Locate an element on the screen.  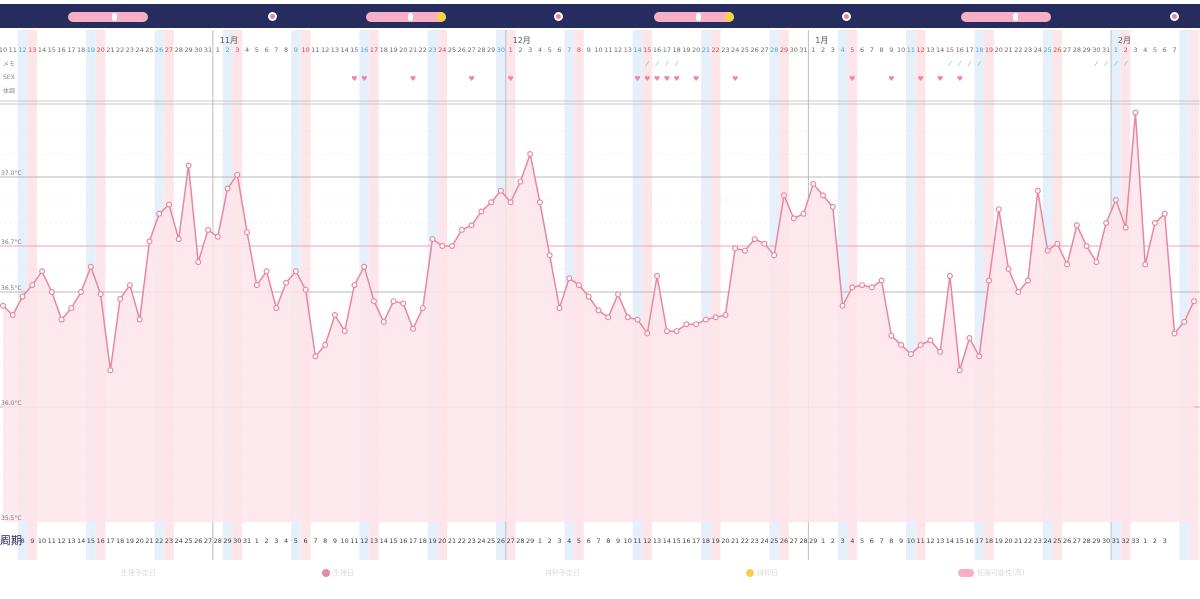
x-date-label: 31 is located at coordinates (803, 50).